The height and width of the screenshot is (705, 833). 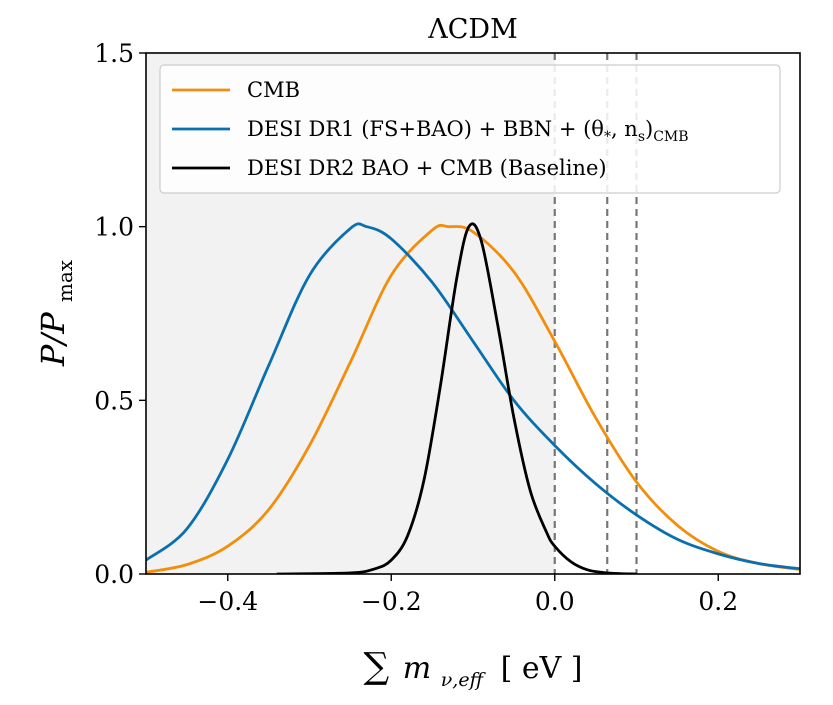 I want to click on legend-dr1-sub-cmb: CMB, so click(x=670, y=137).